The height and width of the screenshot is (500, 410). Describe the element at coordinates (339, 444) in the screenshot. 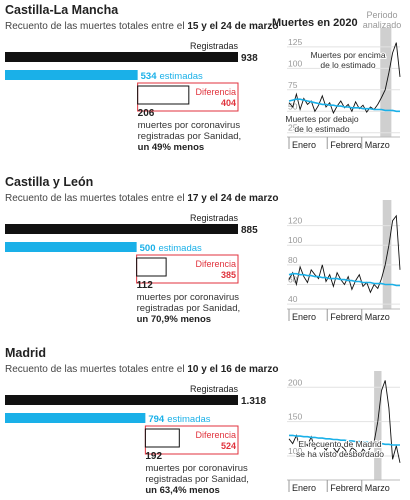

I see `annotation: El recuento de Madrid` at that location.